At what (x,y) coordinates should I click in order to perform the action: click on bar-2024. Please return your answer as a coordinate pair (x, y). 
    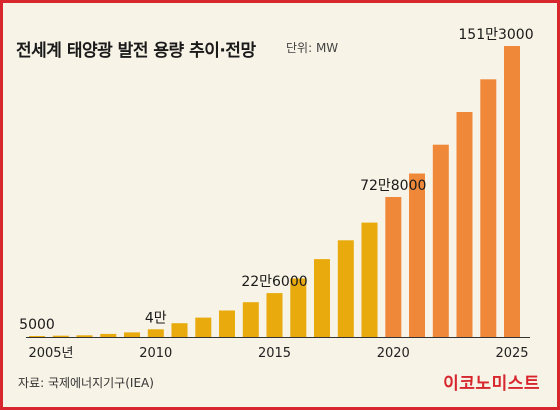
    Looking at the image, I should click on (488, 208).